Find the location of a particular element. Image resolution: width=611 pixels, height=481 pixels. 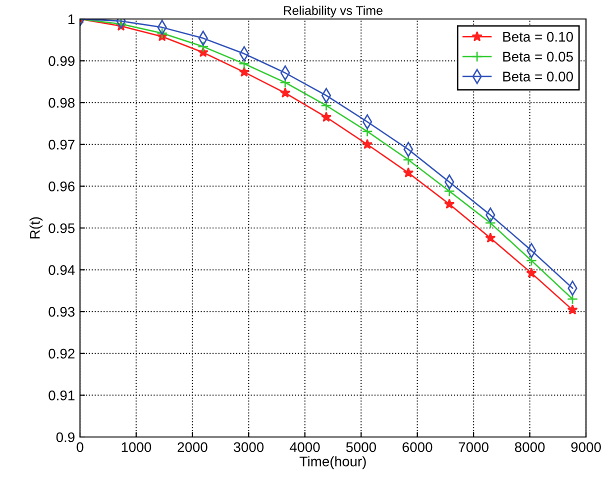

x-tick-label: 2000 is located at coordinates (193, 447).